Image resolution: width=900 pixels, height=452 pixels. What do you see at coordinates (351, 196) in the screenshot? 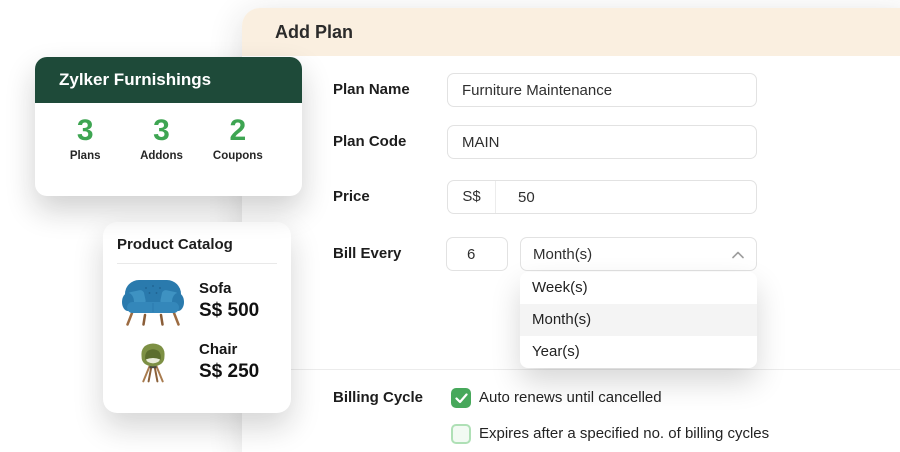
I see `price-label: Price` at bounding box center [351, 196].